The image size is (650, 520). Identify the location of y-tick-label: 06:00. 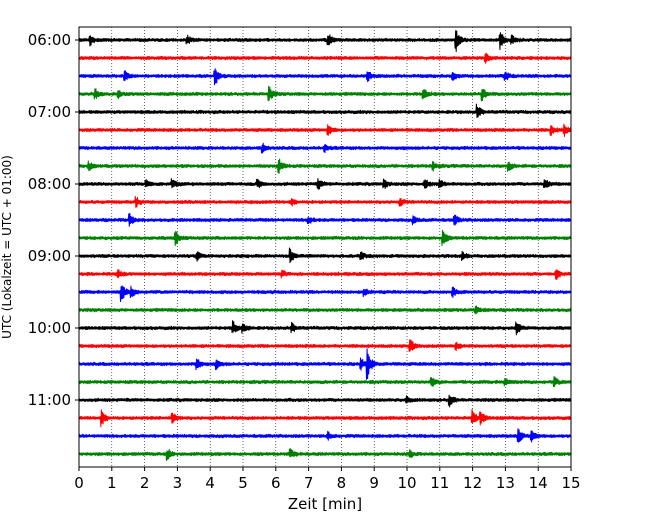
(49, 40).